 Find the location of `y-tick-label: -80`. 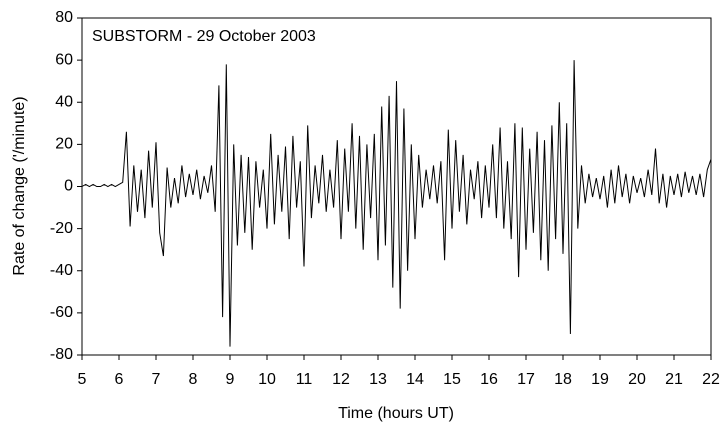

y-tick-label: -80 is located at coordinates (61, 354).